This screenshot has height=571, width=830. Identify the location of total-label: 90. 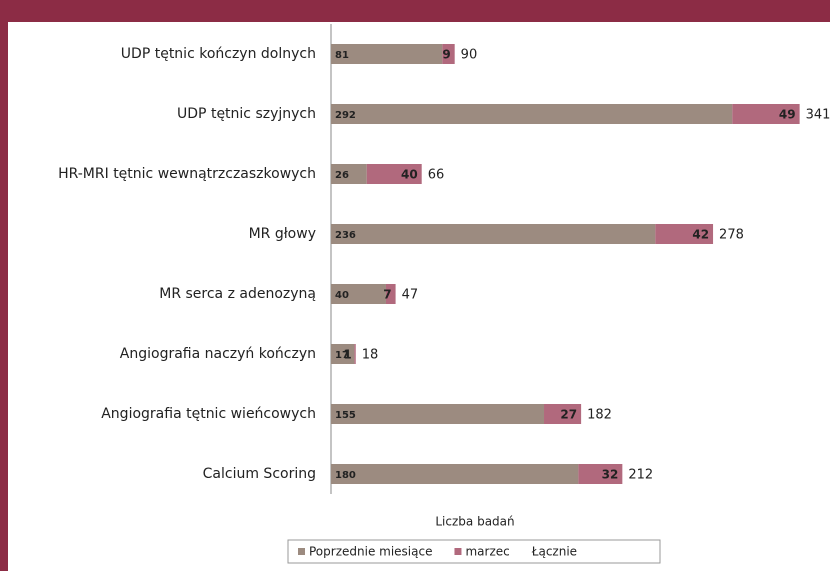
(469, 55).